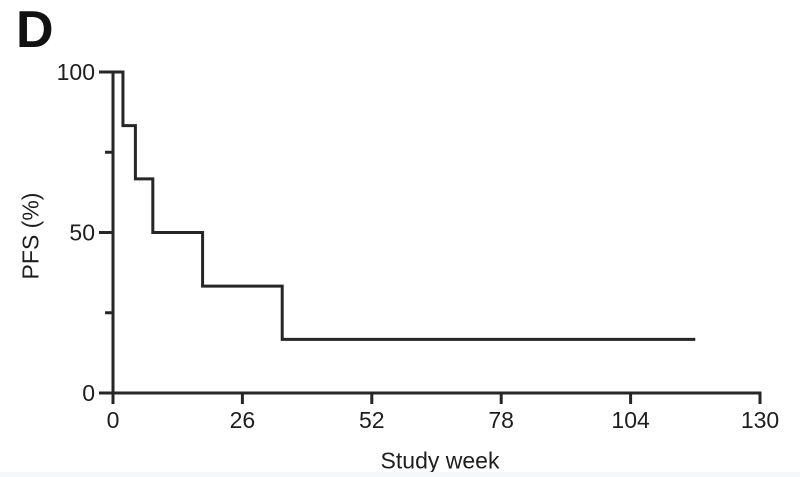 The height and width of the screenshot is (477, 800). Describe the element at coordinates (243, 420) in the screenshot. I see `x-tick-label: 26` at that location.